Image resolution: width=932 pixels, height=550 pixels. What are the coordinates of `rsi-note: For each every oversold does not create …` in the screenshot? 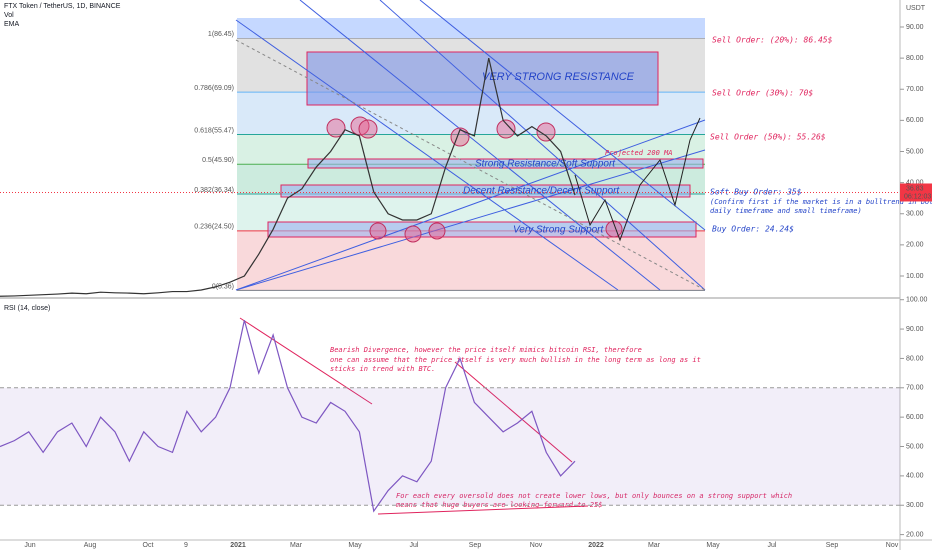 It's located at (594, 496).